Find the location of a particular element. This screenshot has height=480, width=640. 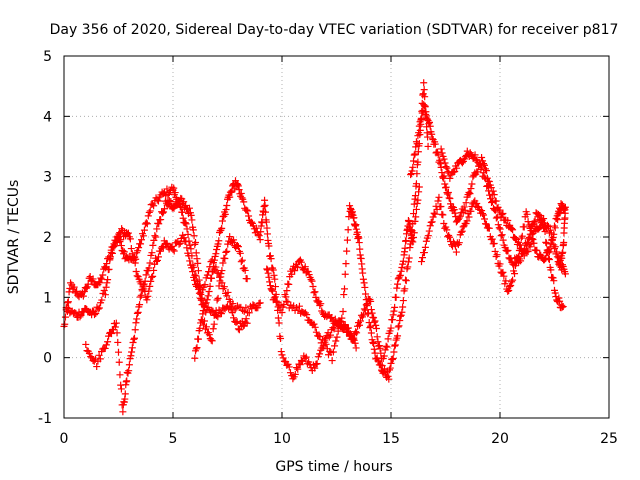

x-tick-label: 25 is located at coordinates (609, 439).